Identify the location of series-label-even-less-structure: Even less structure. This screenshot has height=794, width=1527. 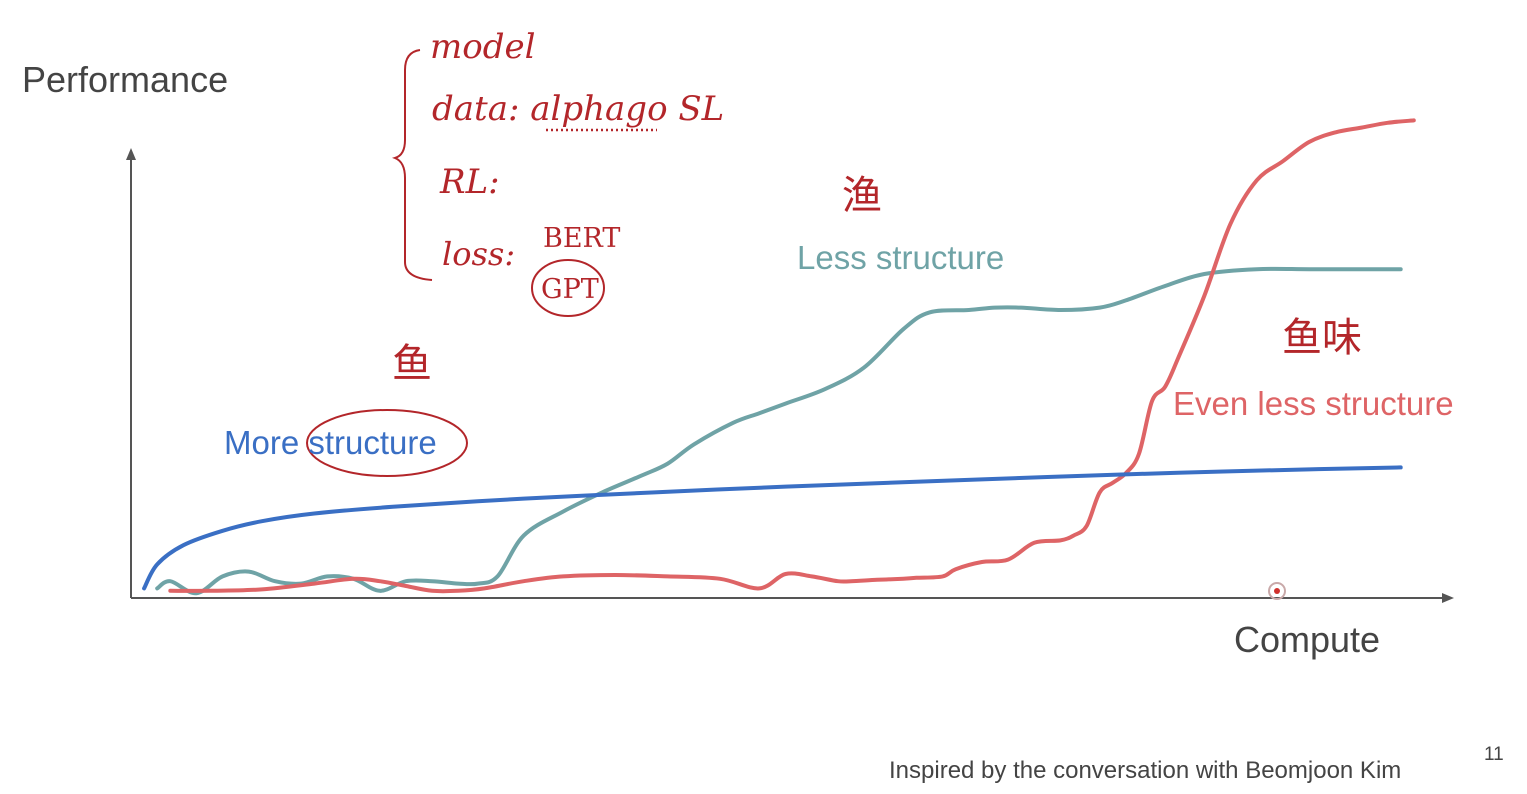
(1313, 403).